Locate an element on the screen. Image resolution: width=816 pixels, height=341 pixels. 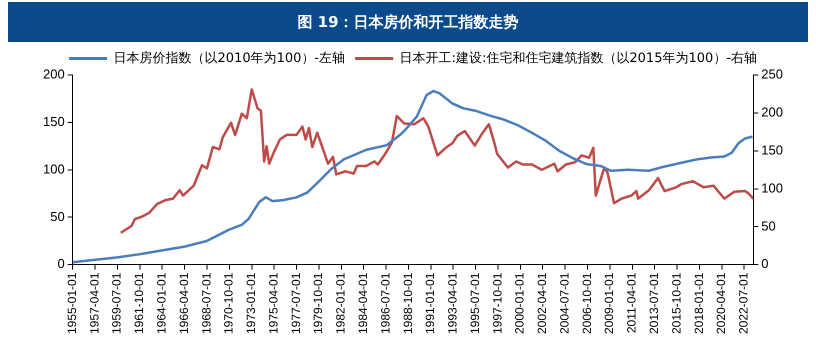
y-tick-label: 200 is located at coordinates (53, 74).